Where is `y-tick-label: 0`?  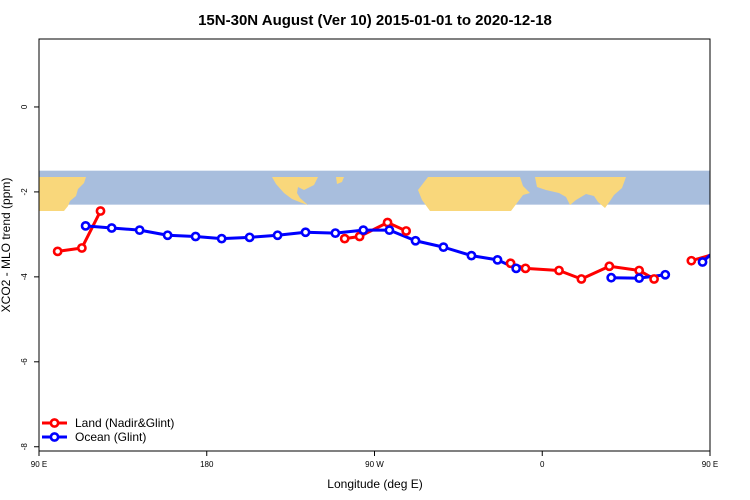 y-tick-label: 0 is located at coordinates (24, 106).